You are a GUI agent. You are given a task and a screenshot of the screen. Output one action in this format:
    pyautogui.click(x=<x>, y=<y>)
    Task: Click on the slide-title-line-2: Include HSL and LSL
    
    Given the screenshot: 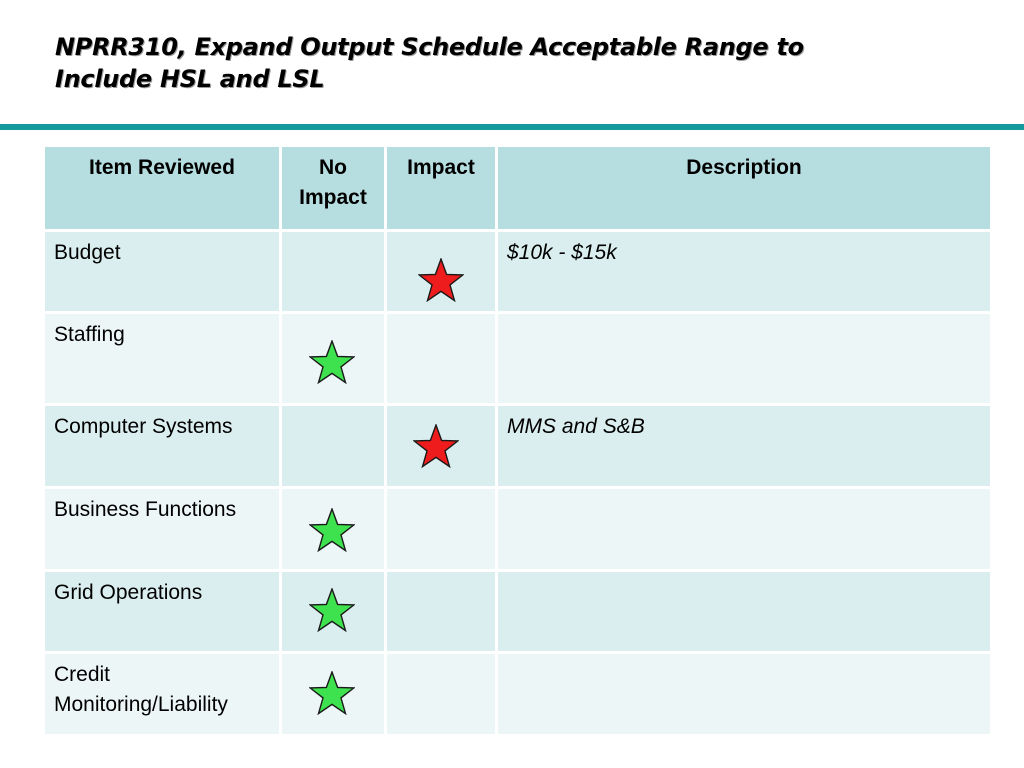 What is the action you would take?
    pyautogui.click(x=190, y=79)
    